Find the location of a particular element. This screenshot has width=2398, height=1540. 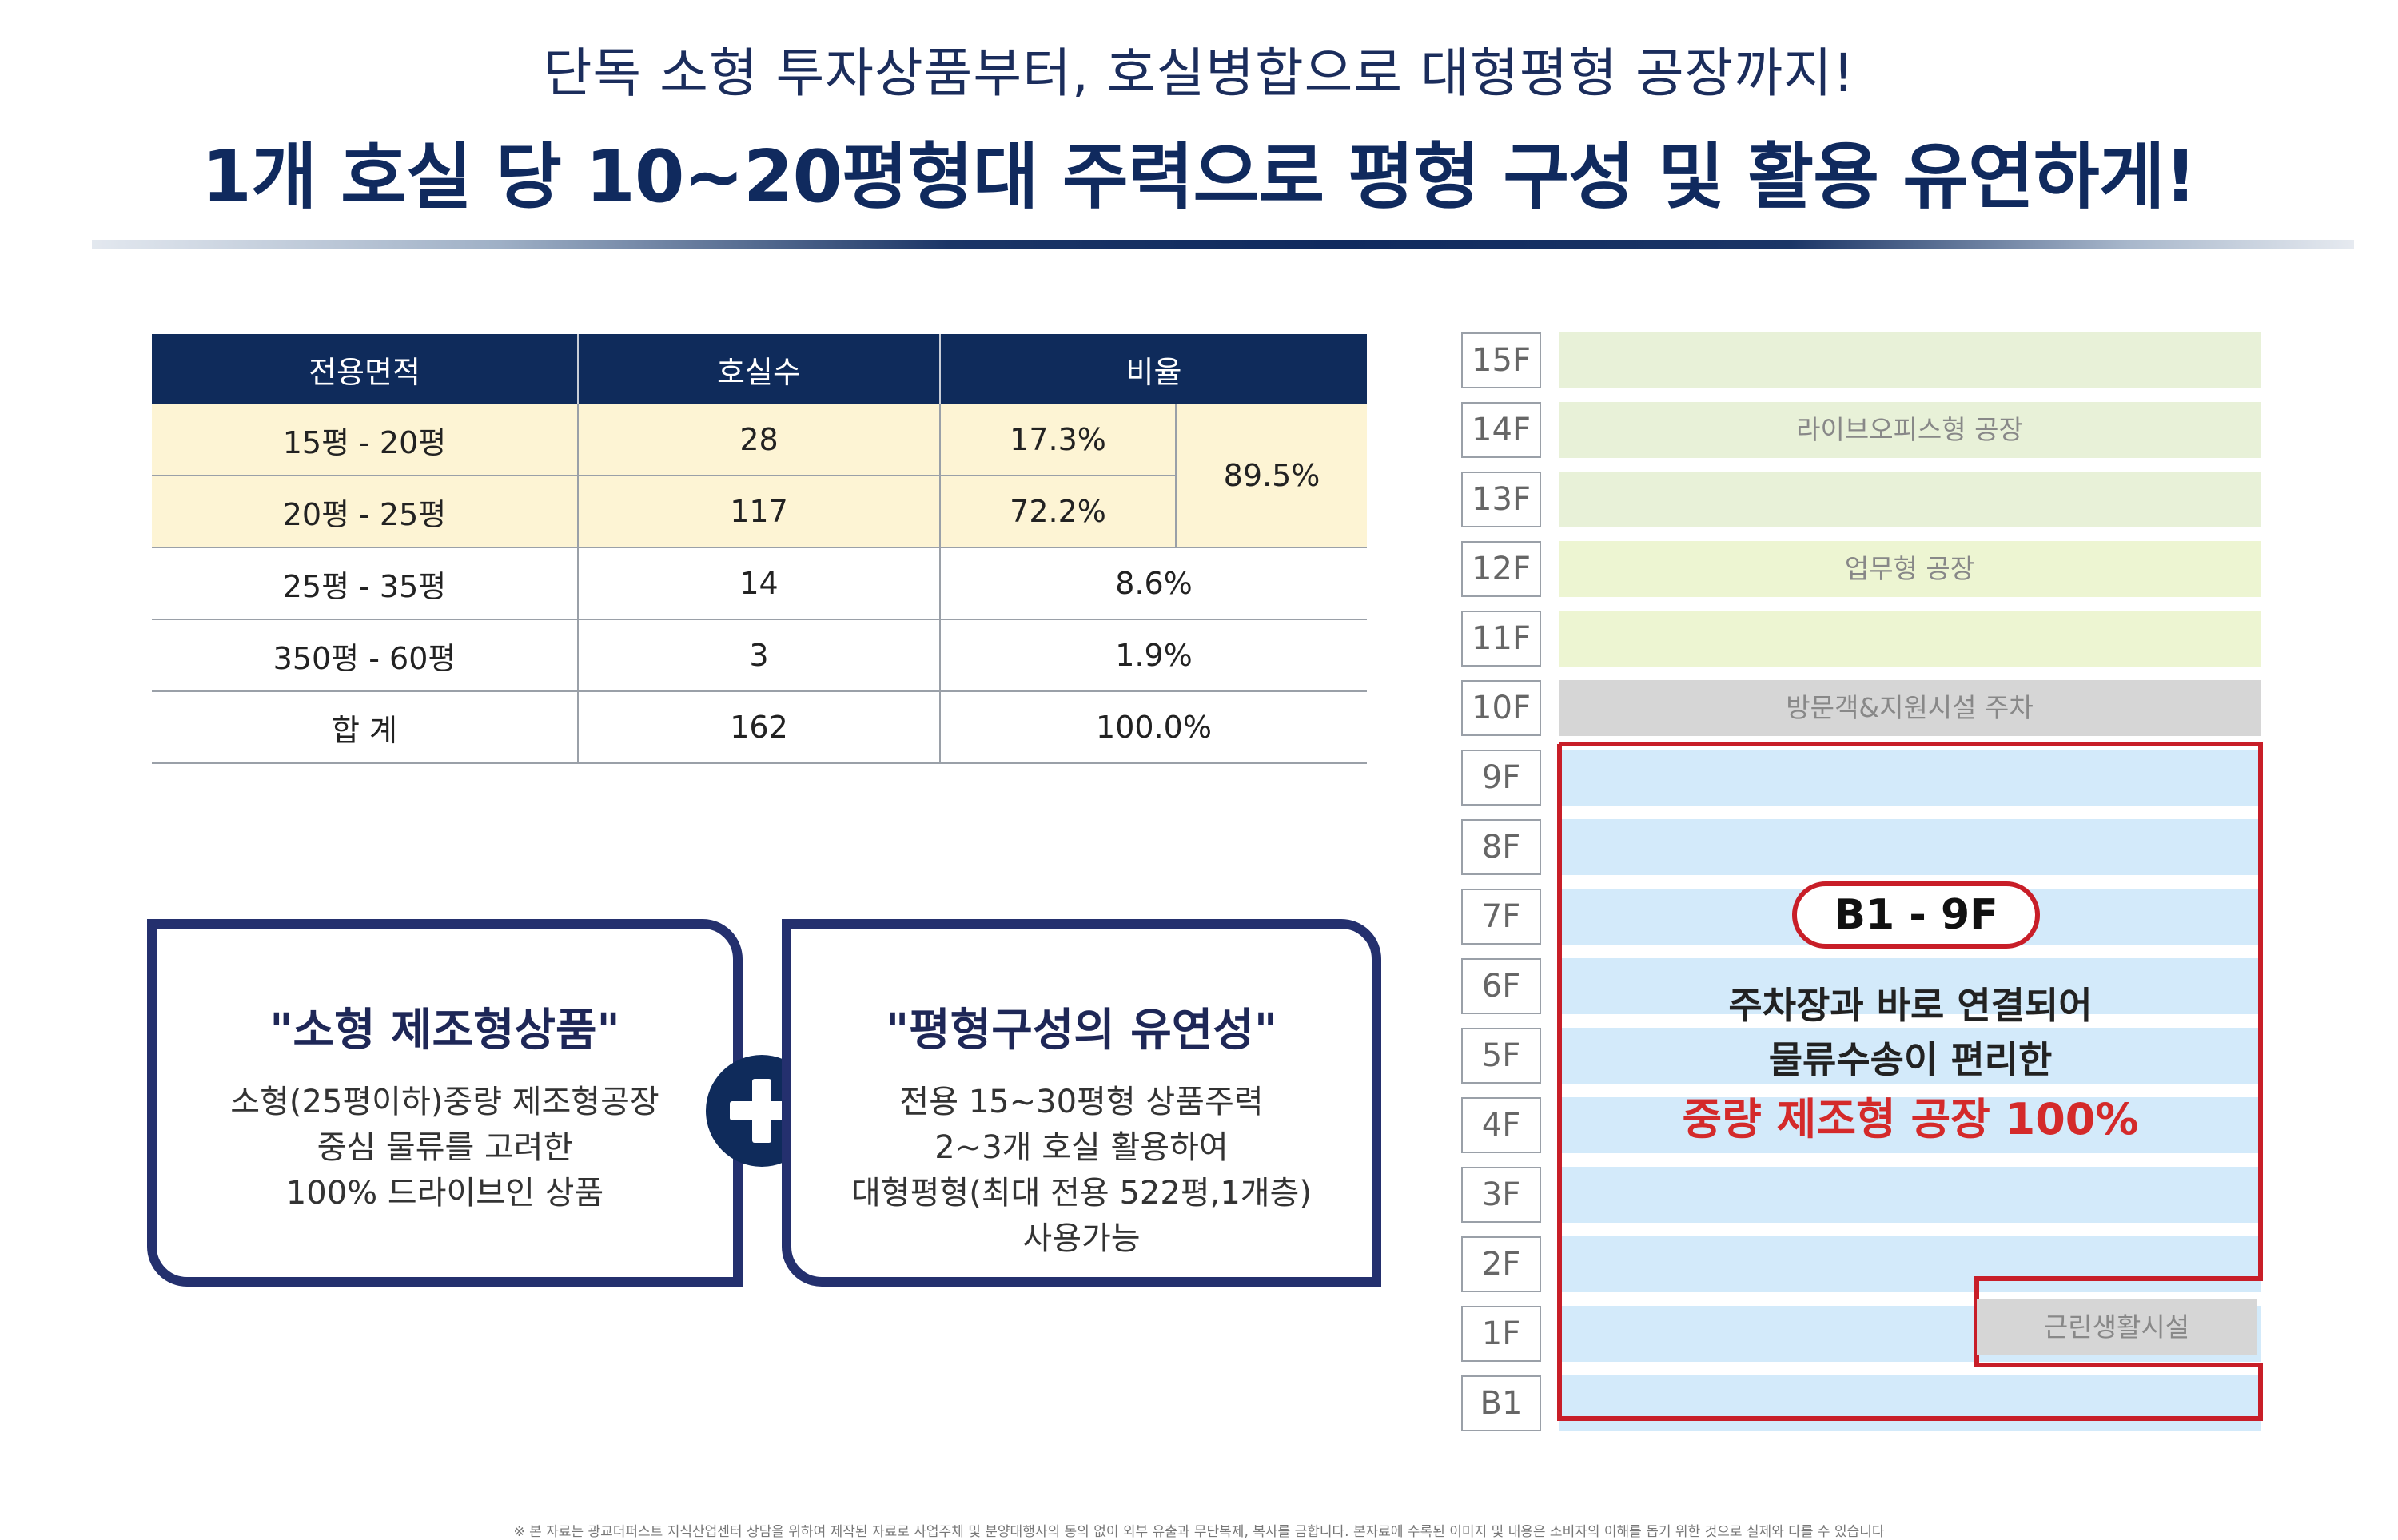

cell-area: 15평 - 20평 is located at coordinates (365, 440).